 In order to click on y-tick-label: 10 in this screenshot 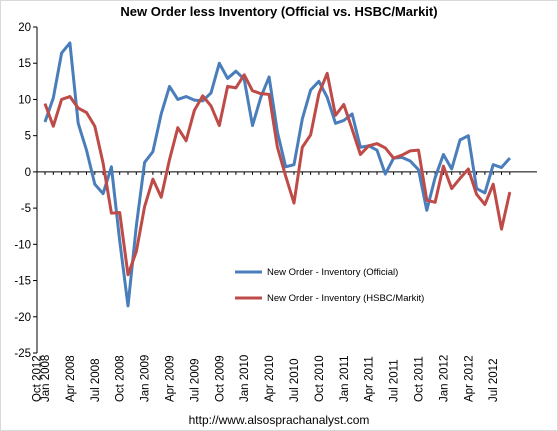, I will do `click(24, 100)`.